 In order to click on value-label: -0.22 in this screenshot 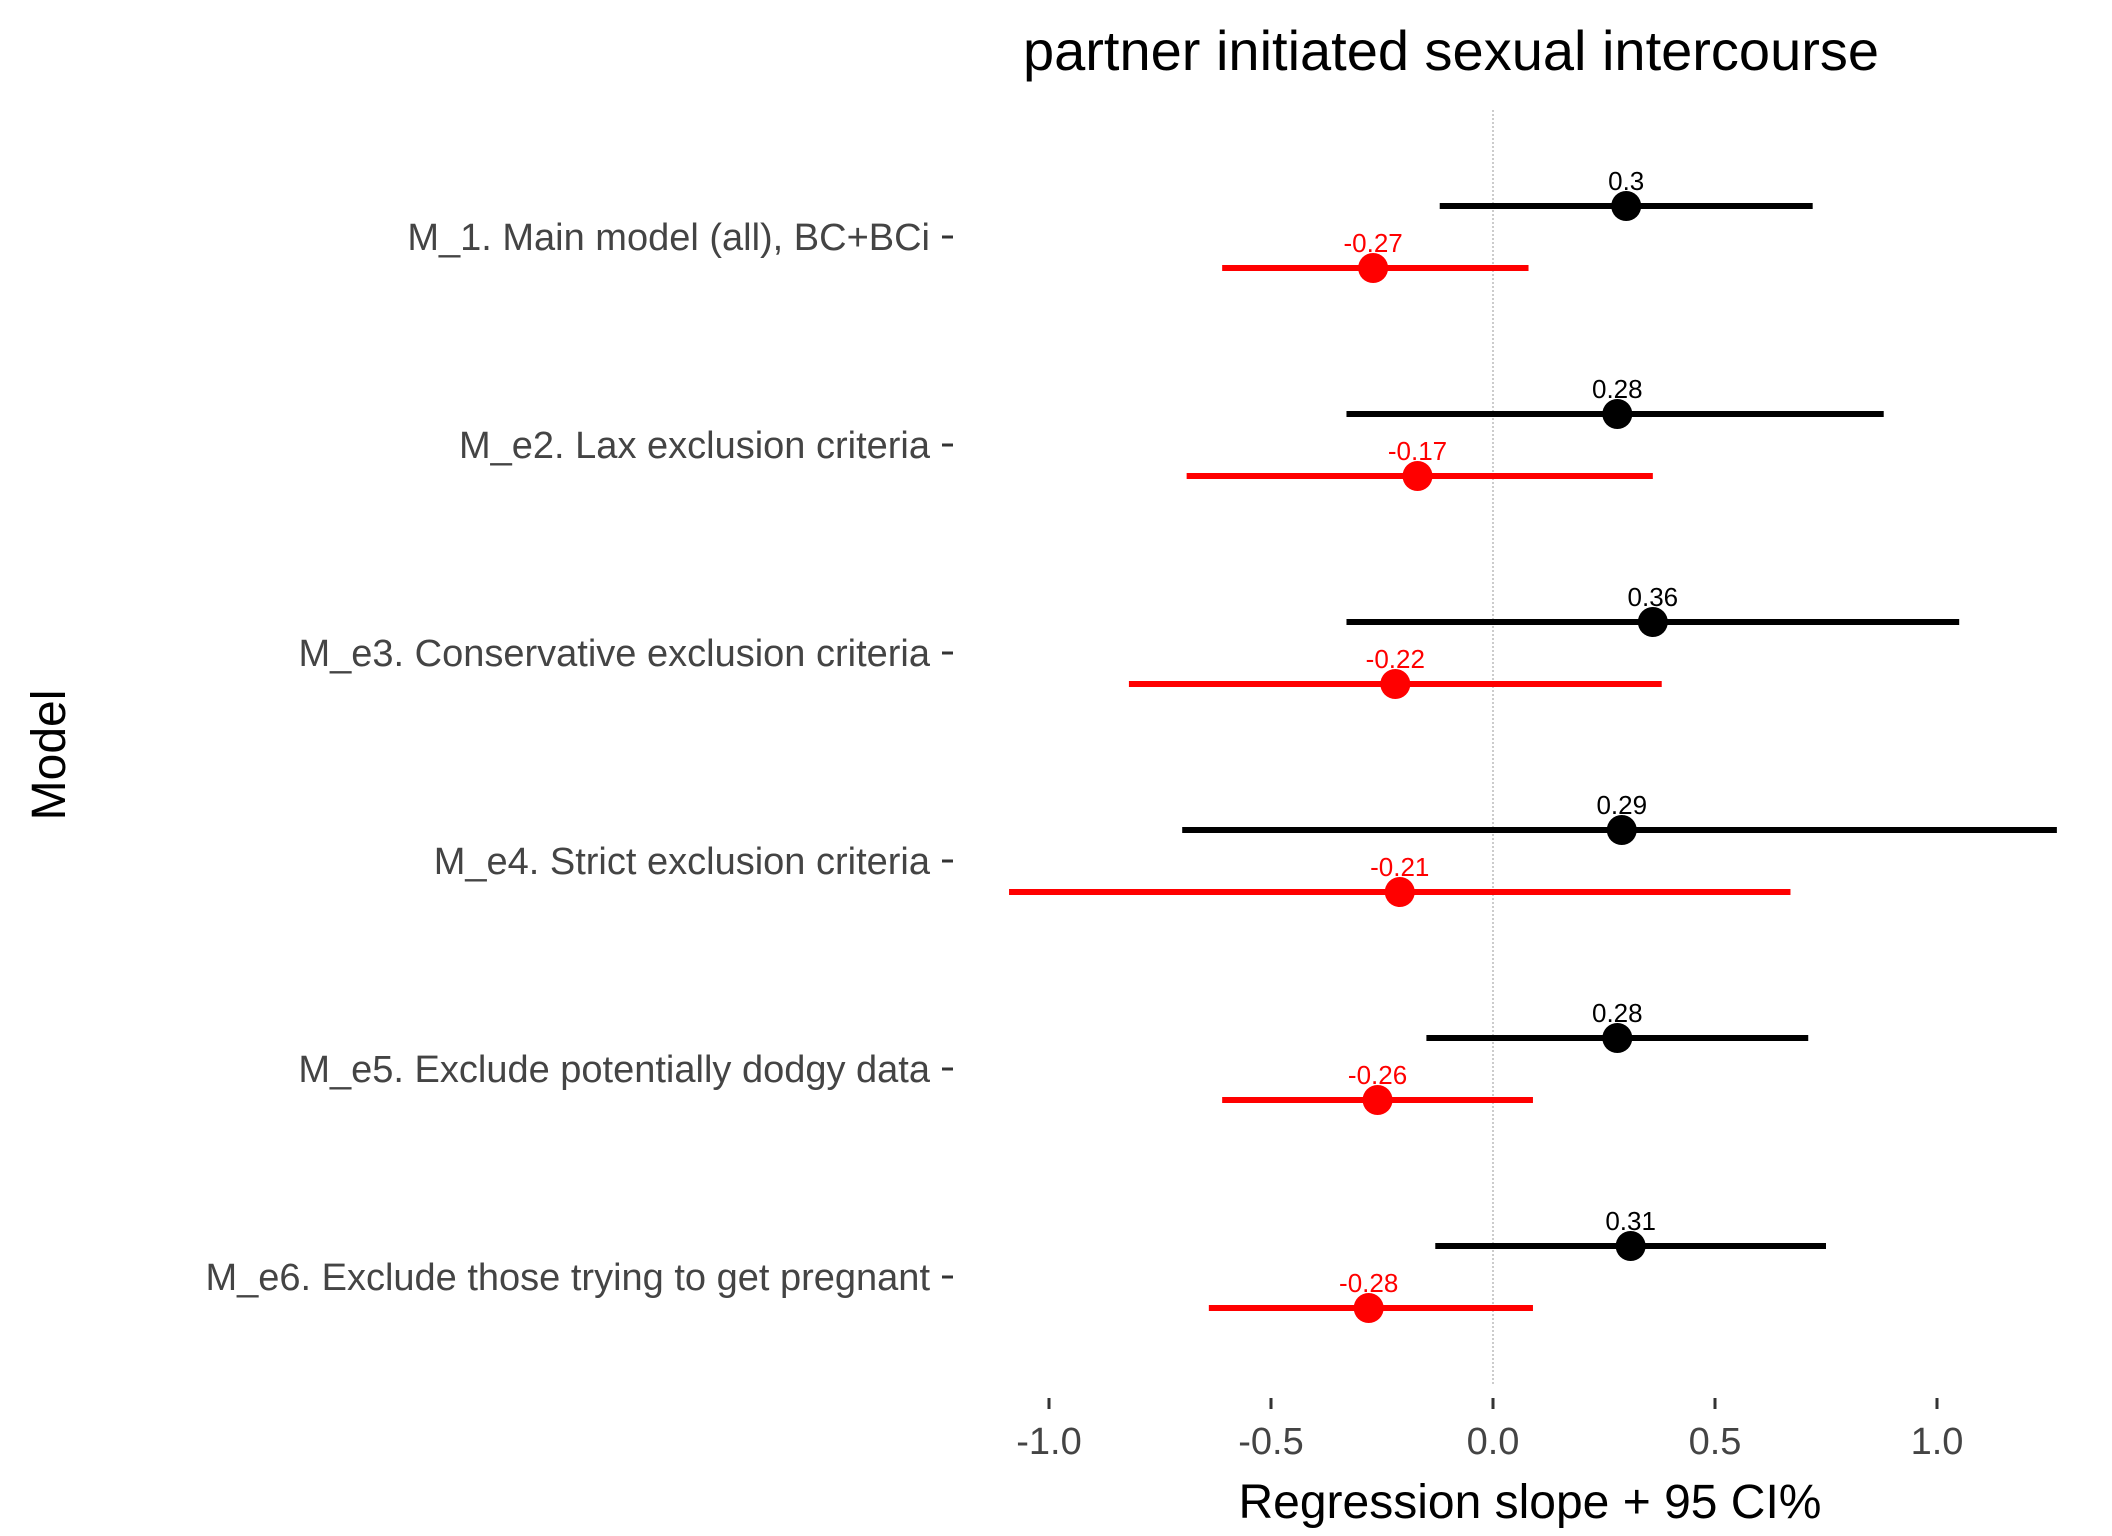, I will do `click(1395, 659)`.